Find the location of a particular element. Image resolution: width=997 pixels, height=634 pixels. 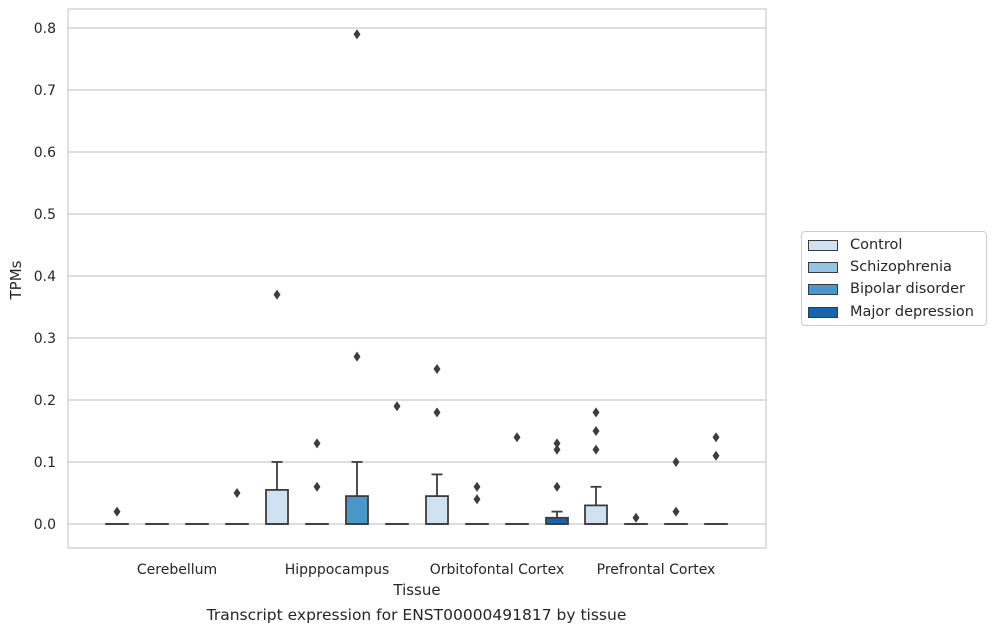

y-tick-label: 0.6 is located at coordinates (45, 153).